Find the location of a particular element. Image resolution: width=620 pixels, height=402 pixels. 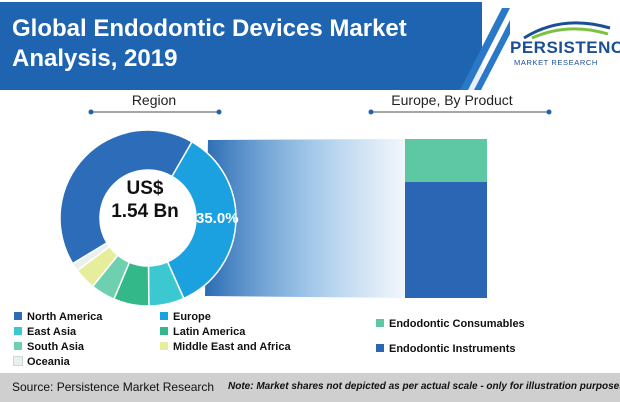

legend-item-latin-america: Latin America is located at coordinates (202, 332).